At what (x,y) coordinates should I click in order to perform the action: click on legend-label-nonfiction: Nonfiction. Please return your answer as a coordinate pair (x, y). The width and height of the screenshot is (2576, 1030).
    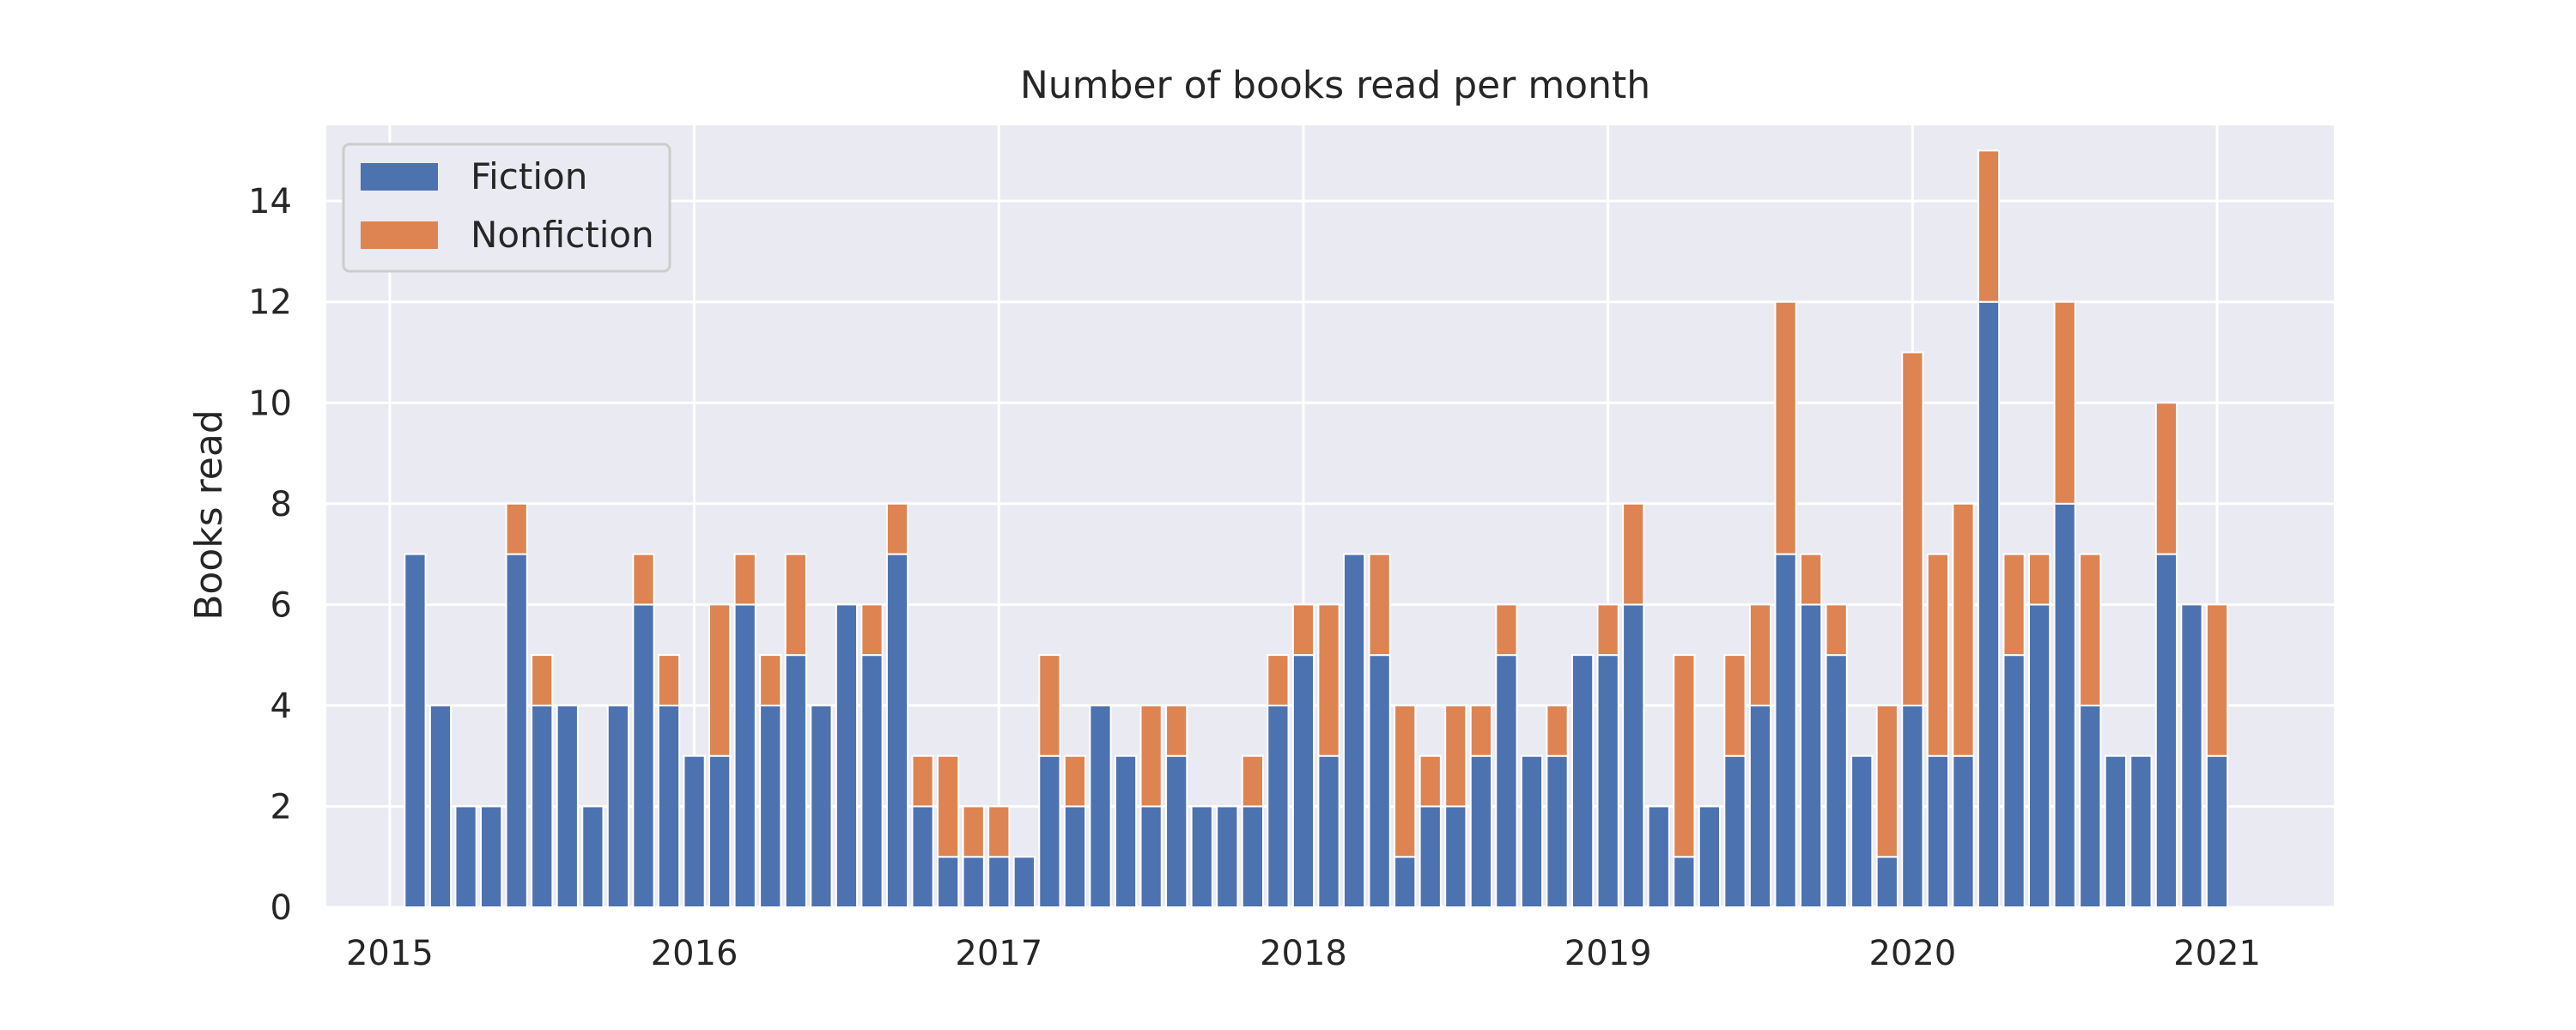
    Looking at the image, I should click on (563, 235).